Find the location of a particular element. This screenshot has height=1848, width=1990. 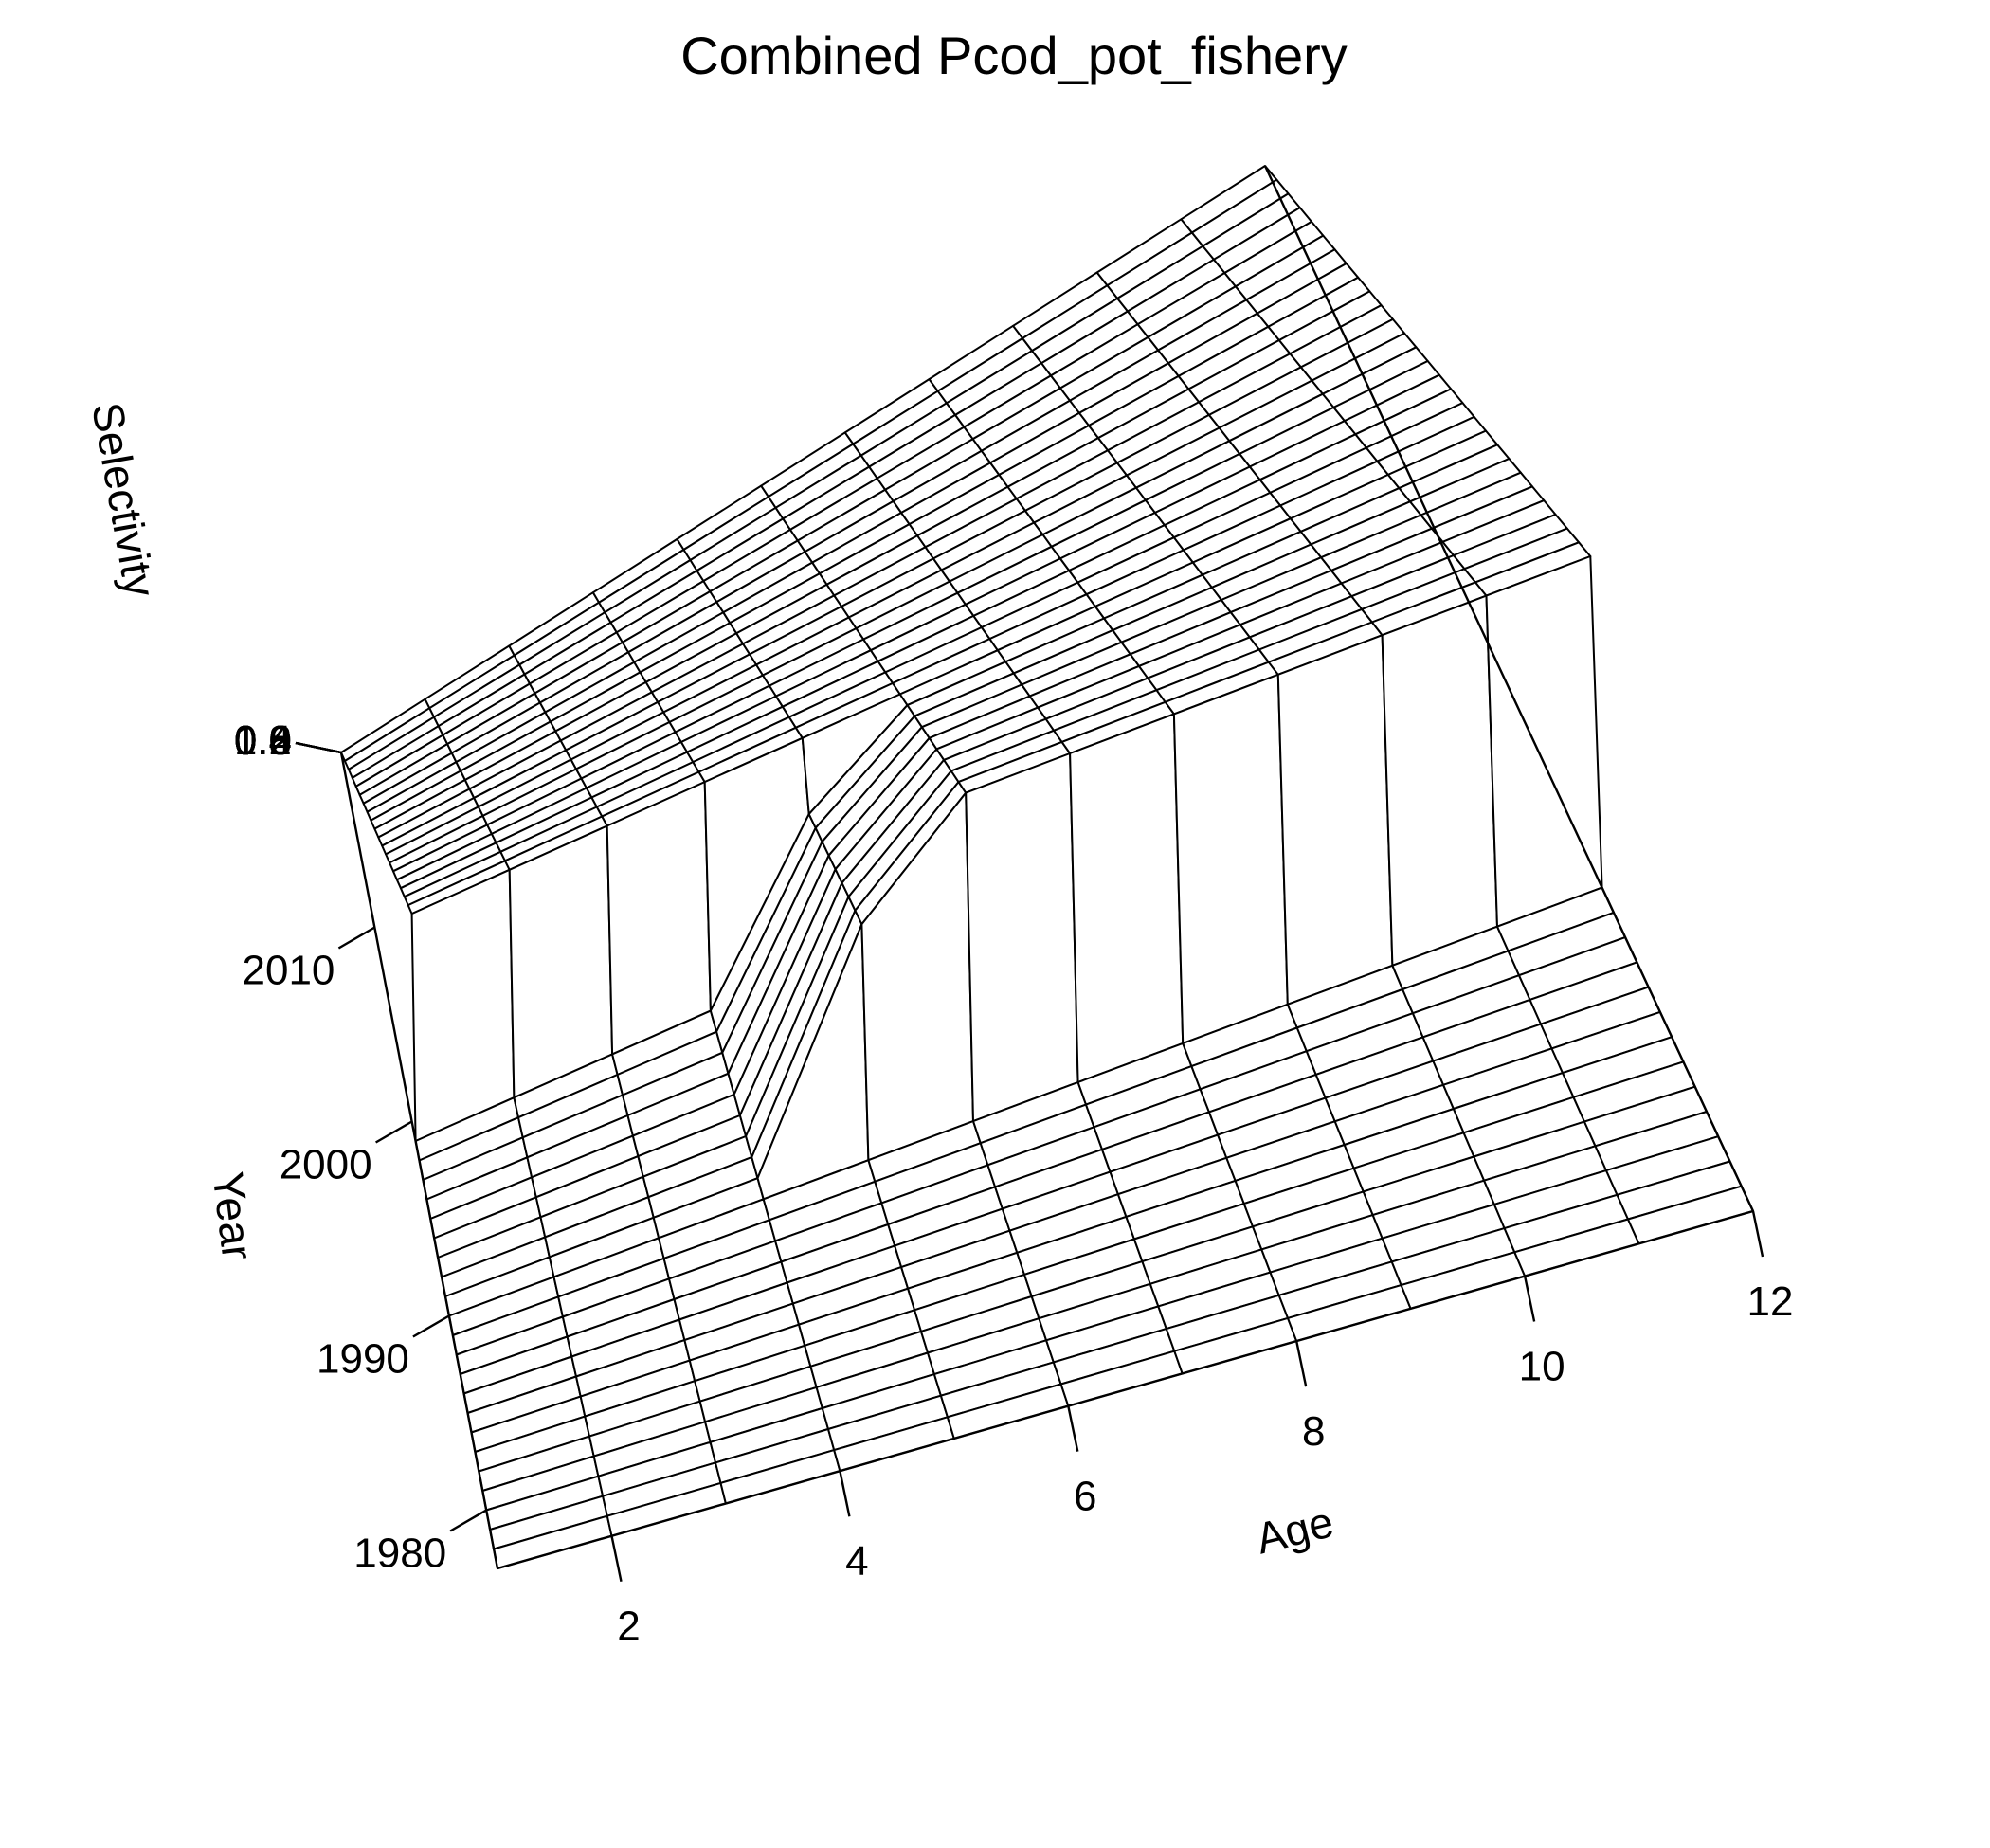

year-tick-label: 1990 is located at coordinates (363, 1359).